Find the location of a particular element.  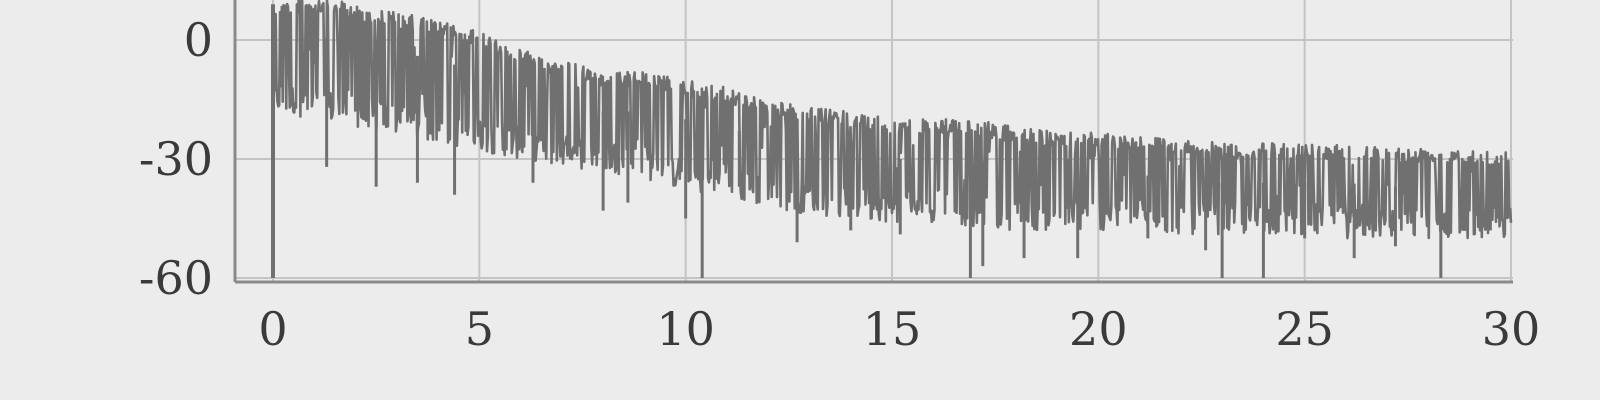

x-tick-label: 15 is located at coordinates (892, 329).